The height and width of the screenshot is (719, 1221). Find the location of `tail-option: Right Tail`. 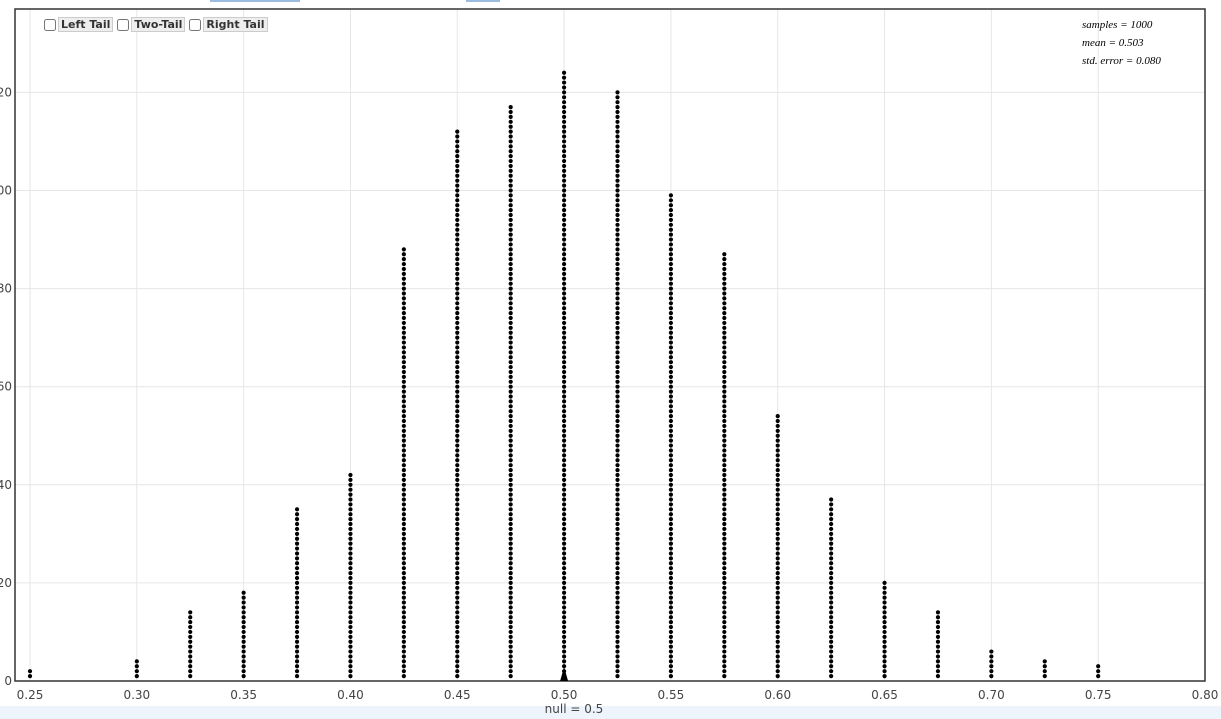

tail-option: Right Tail is located at coordinates (228, 24).